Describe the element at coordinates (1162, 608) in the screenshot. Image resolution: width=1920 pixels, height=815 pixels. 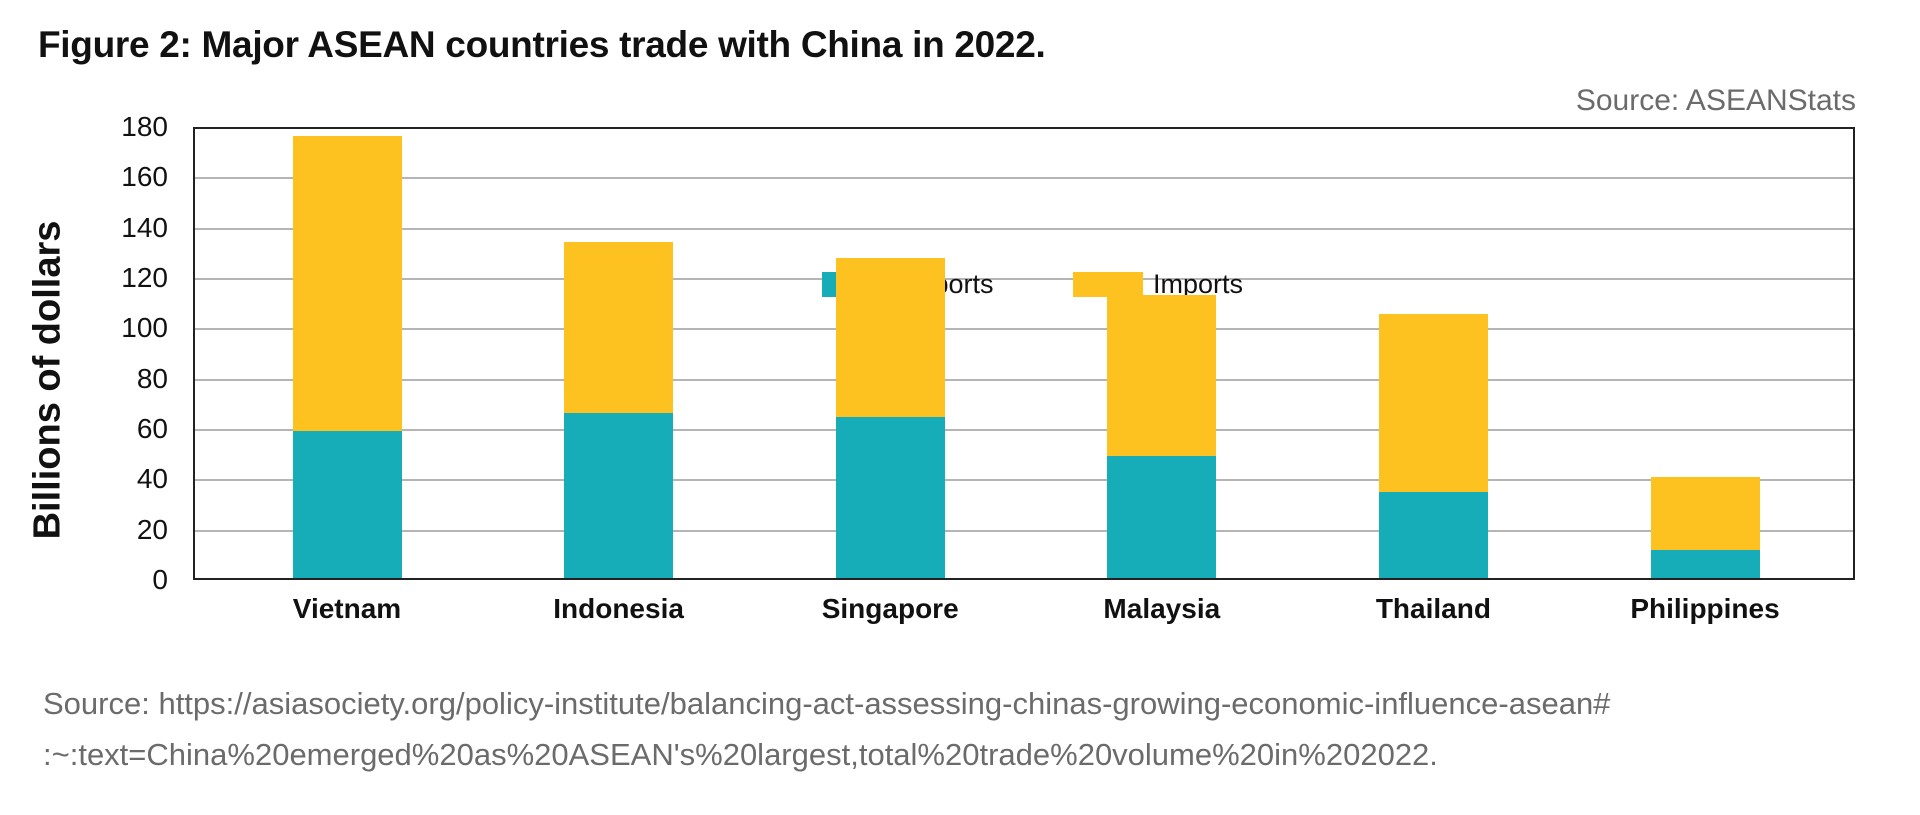
I see `x-tick-label: Malaysia` at that location.